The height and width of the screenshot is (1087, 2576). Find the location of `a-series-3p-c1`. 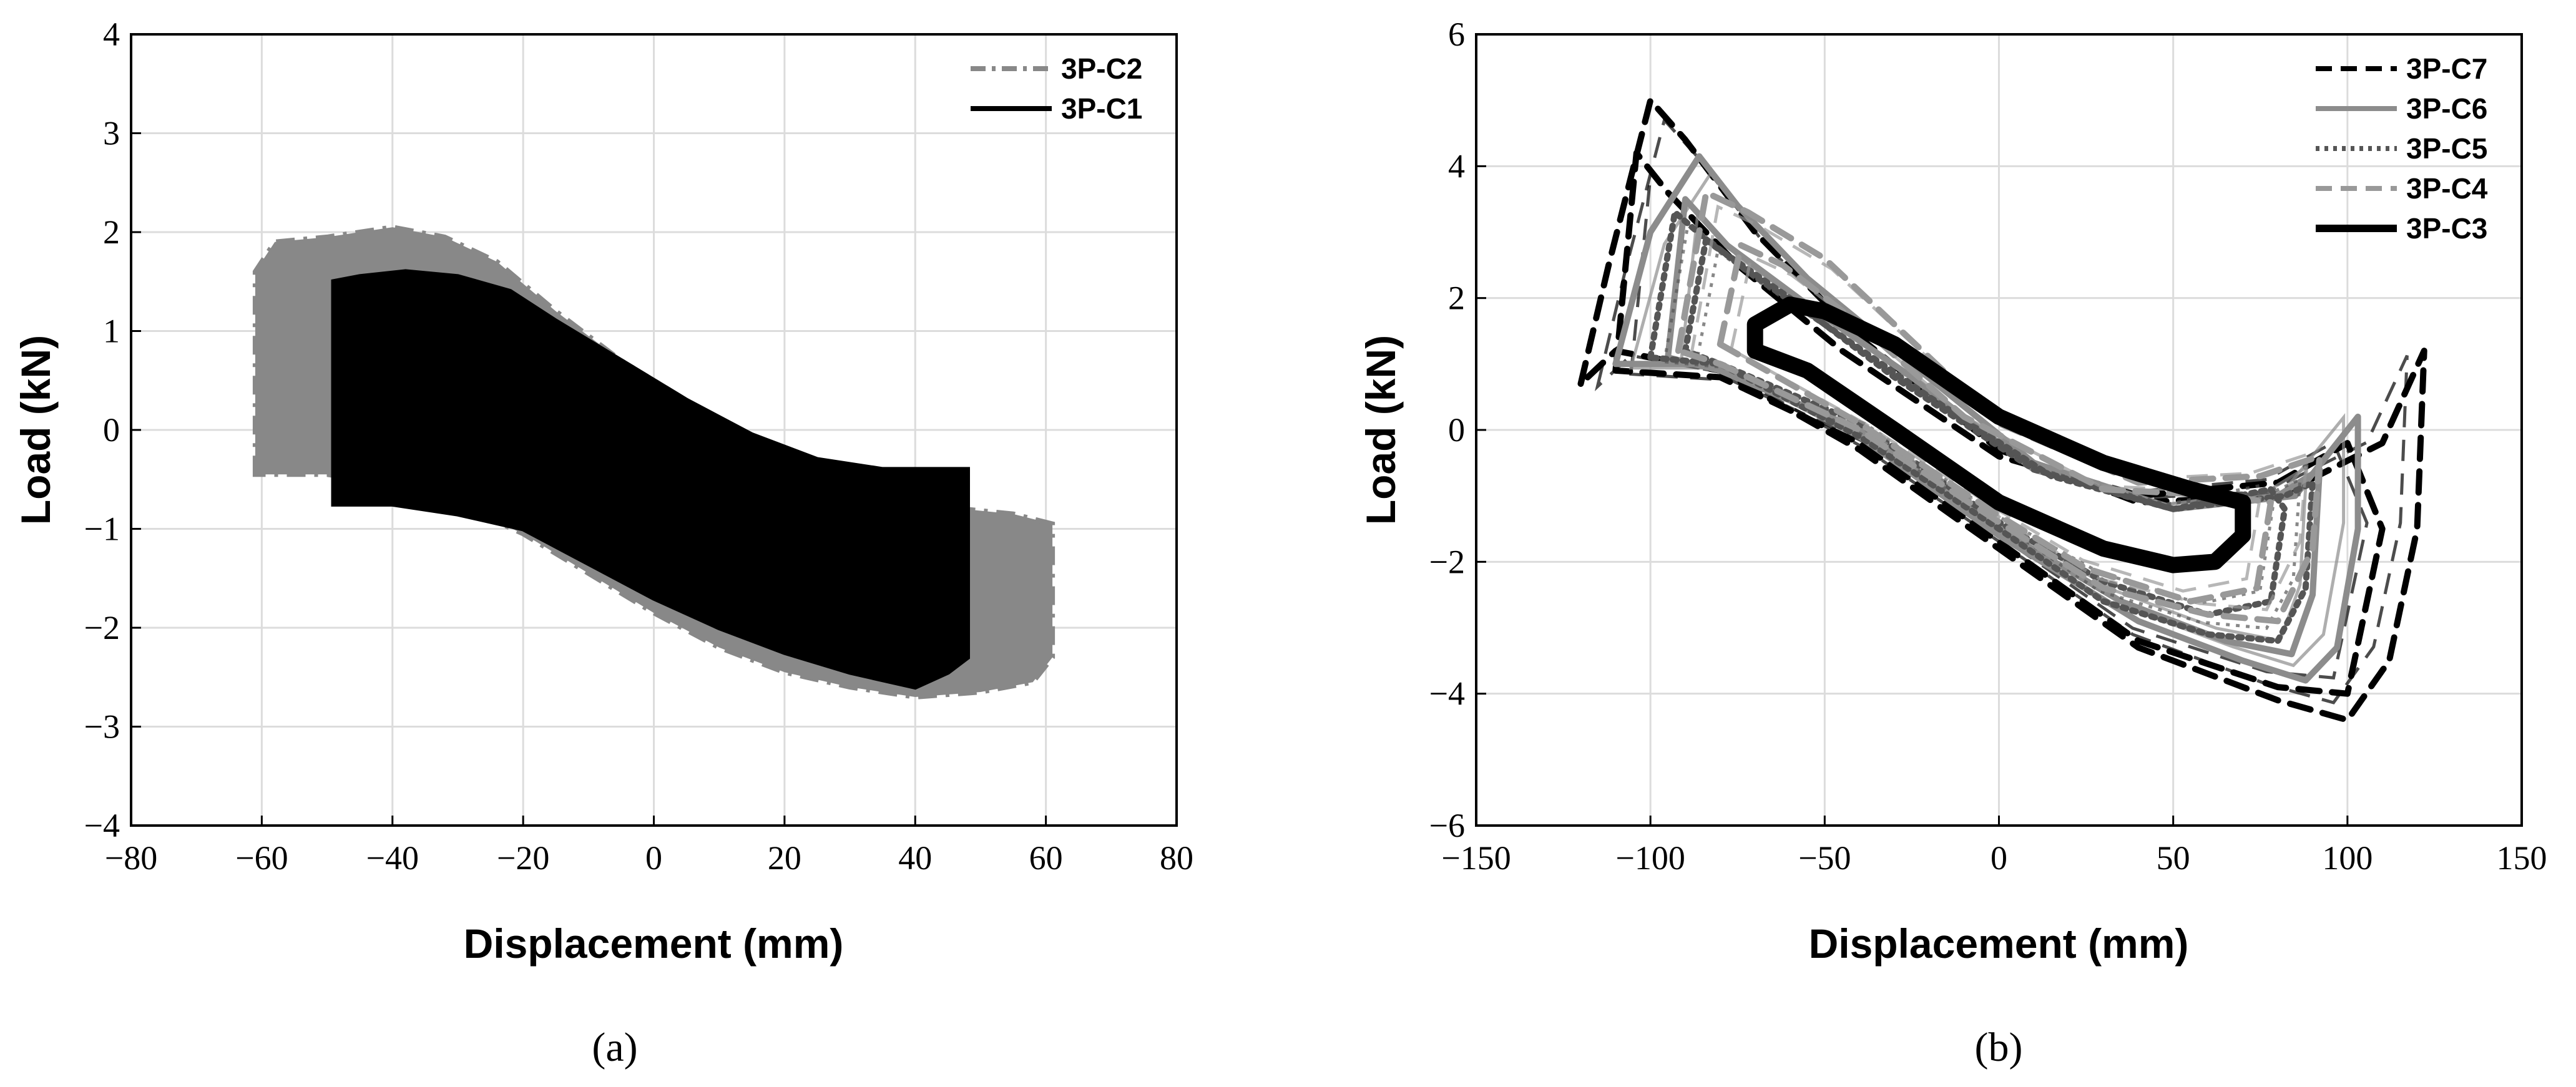

a-series-3p-c1 is located at coordinates (650, 480).